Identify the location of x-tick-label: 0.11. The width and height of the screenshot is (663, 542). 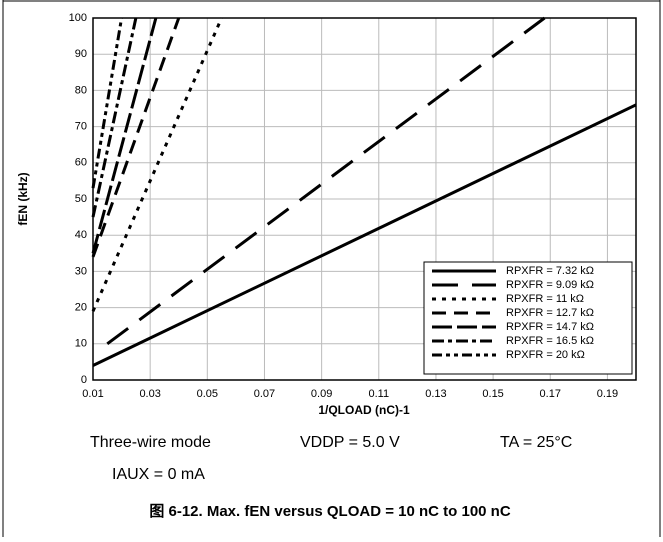
(378, 394).